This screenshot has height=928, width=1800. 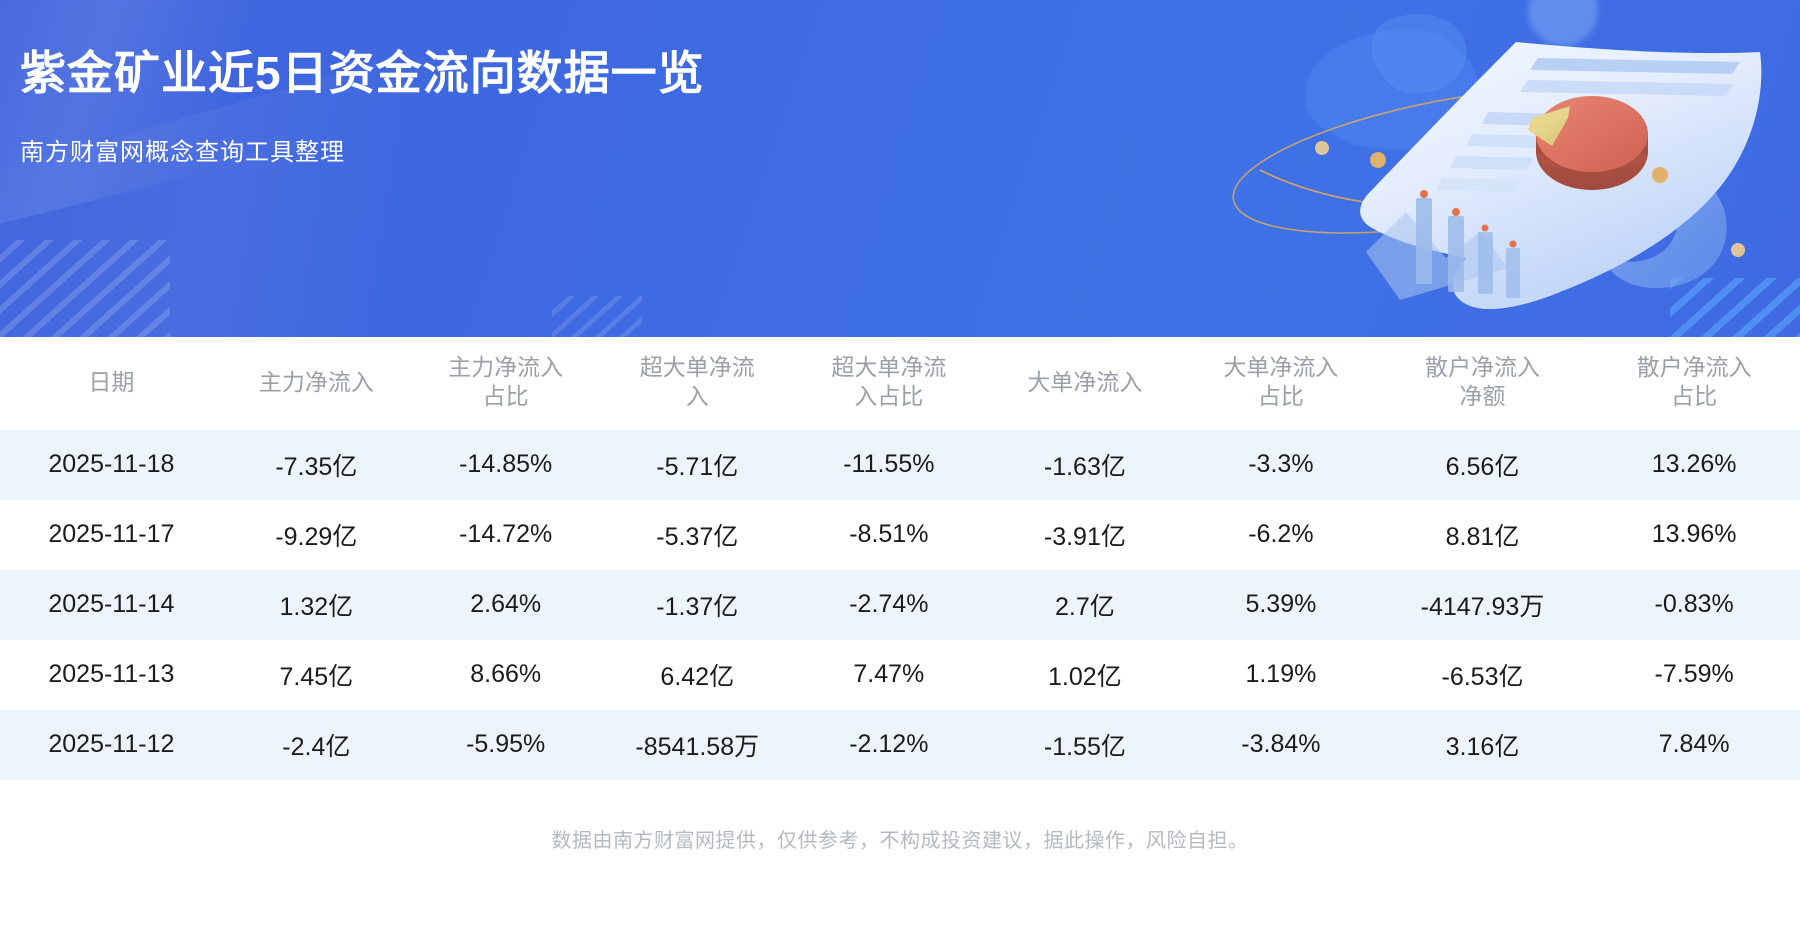 I want to click on column-header-main-net-inflow-line1: 主力净流入, so click(x=316, y=381).